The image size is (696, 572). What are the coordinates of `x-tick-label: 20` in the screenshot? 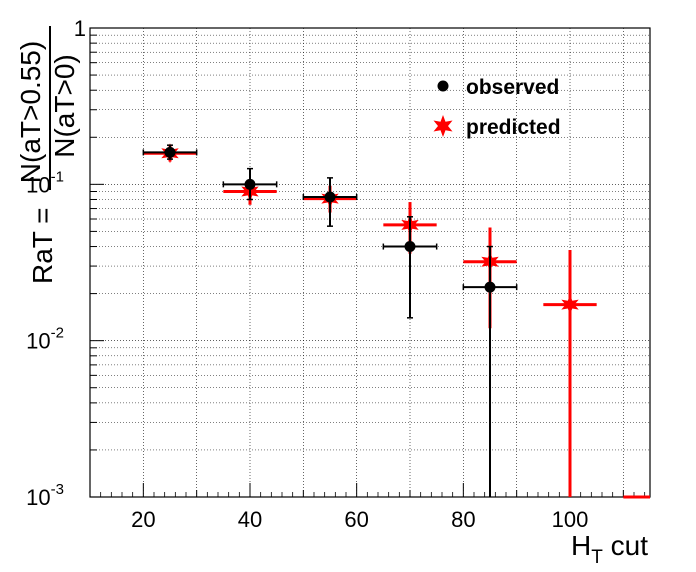 It's located at (143, 519).